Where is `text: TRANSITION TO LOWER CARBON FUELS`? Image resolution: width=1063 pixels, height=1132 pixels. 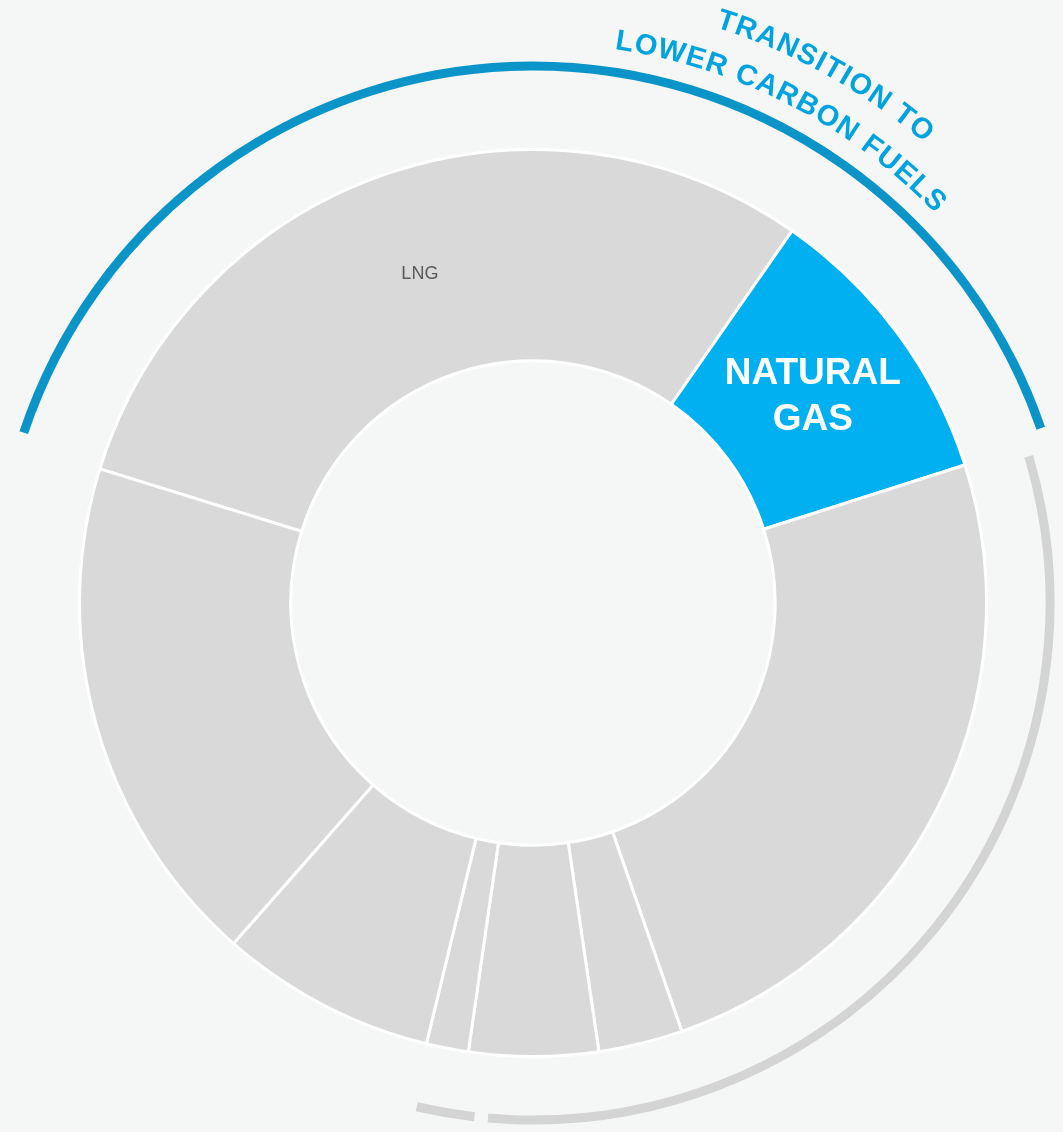 text: TRANSITION TO LOWER CARBON FUELS is located at coordinates (783, 110).